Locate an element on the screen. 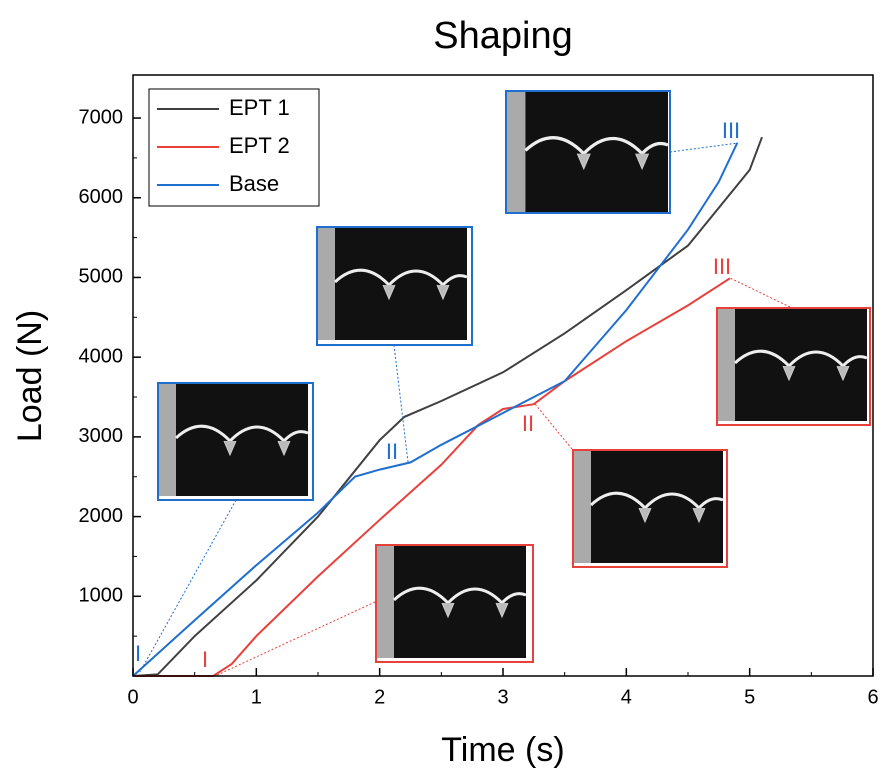  y-tick-label: 5000 is located at coordinates (101, 277).